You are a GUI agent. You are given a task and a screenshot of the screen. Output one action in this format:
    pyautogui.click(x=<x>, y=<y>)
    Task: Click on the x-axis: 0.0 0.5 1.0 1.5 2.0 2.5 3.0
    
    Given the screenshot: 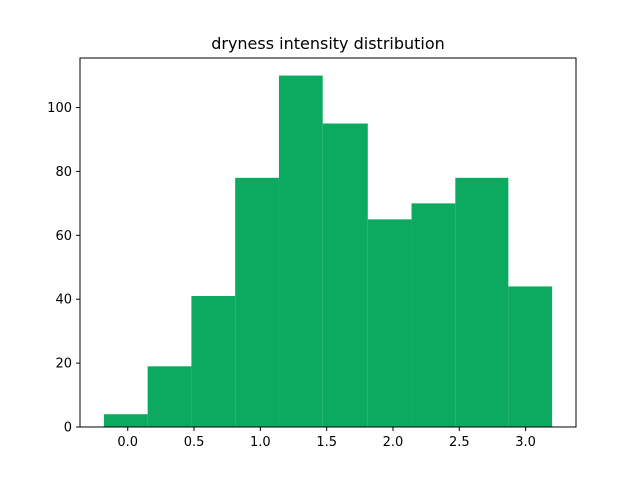 What is the action you would take?
    pyautogui.click(x=326, y=438)
    